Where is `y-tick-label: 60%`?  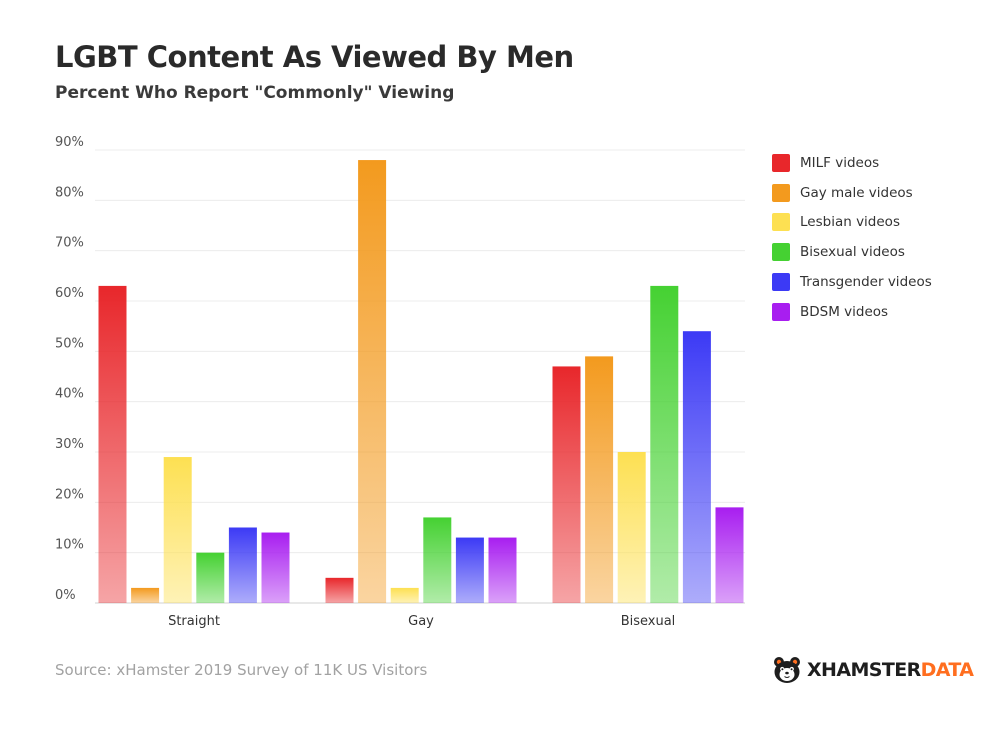 y-tick-label: 60% is located at coordinates (69, 293).